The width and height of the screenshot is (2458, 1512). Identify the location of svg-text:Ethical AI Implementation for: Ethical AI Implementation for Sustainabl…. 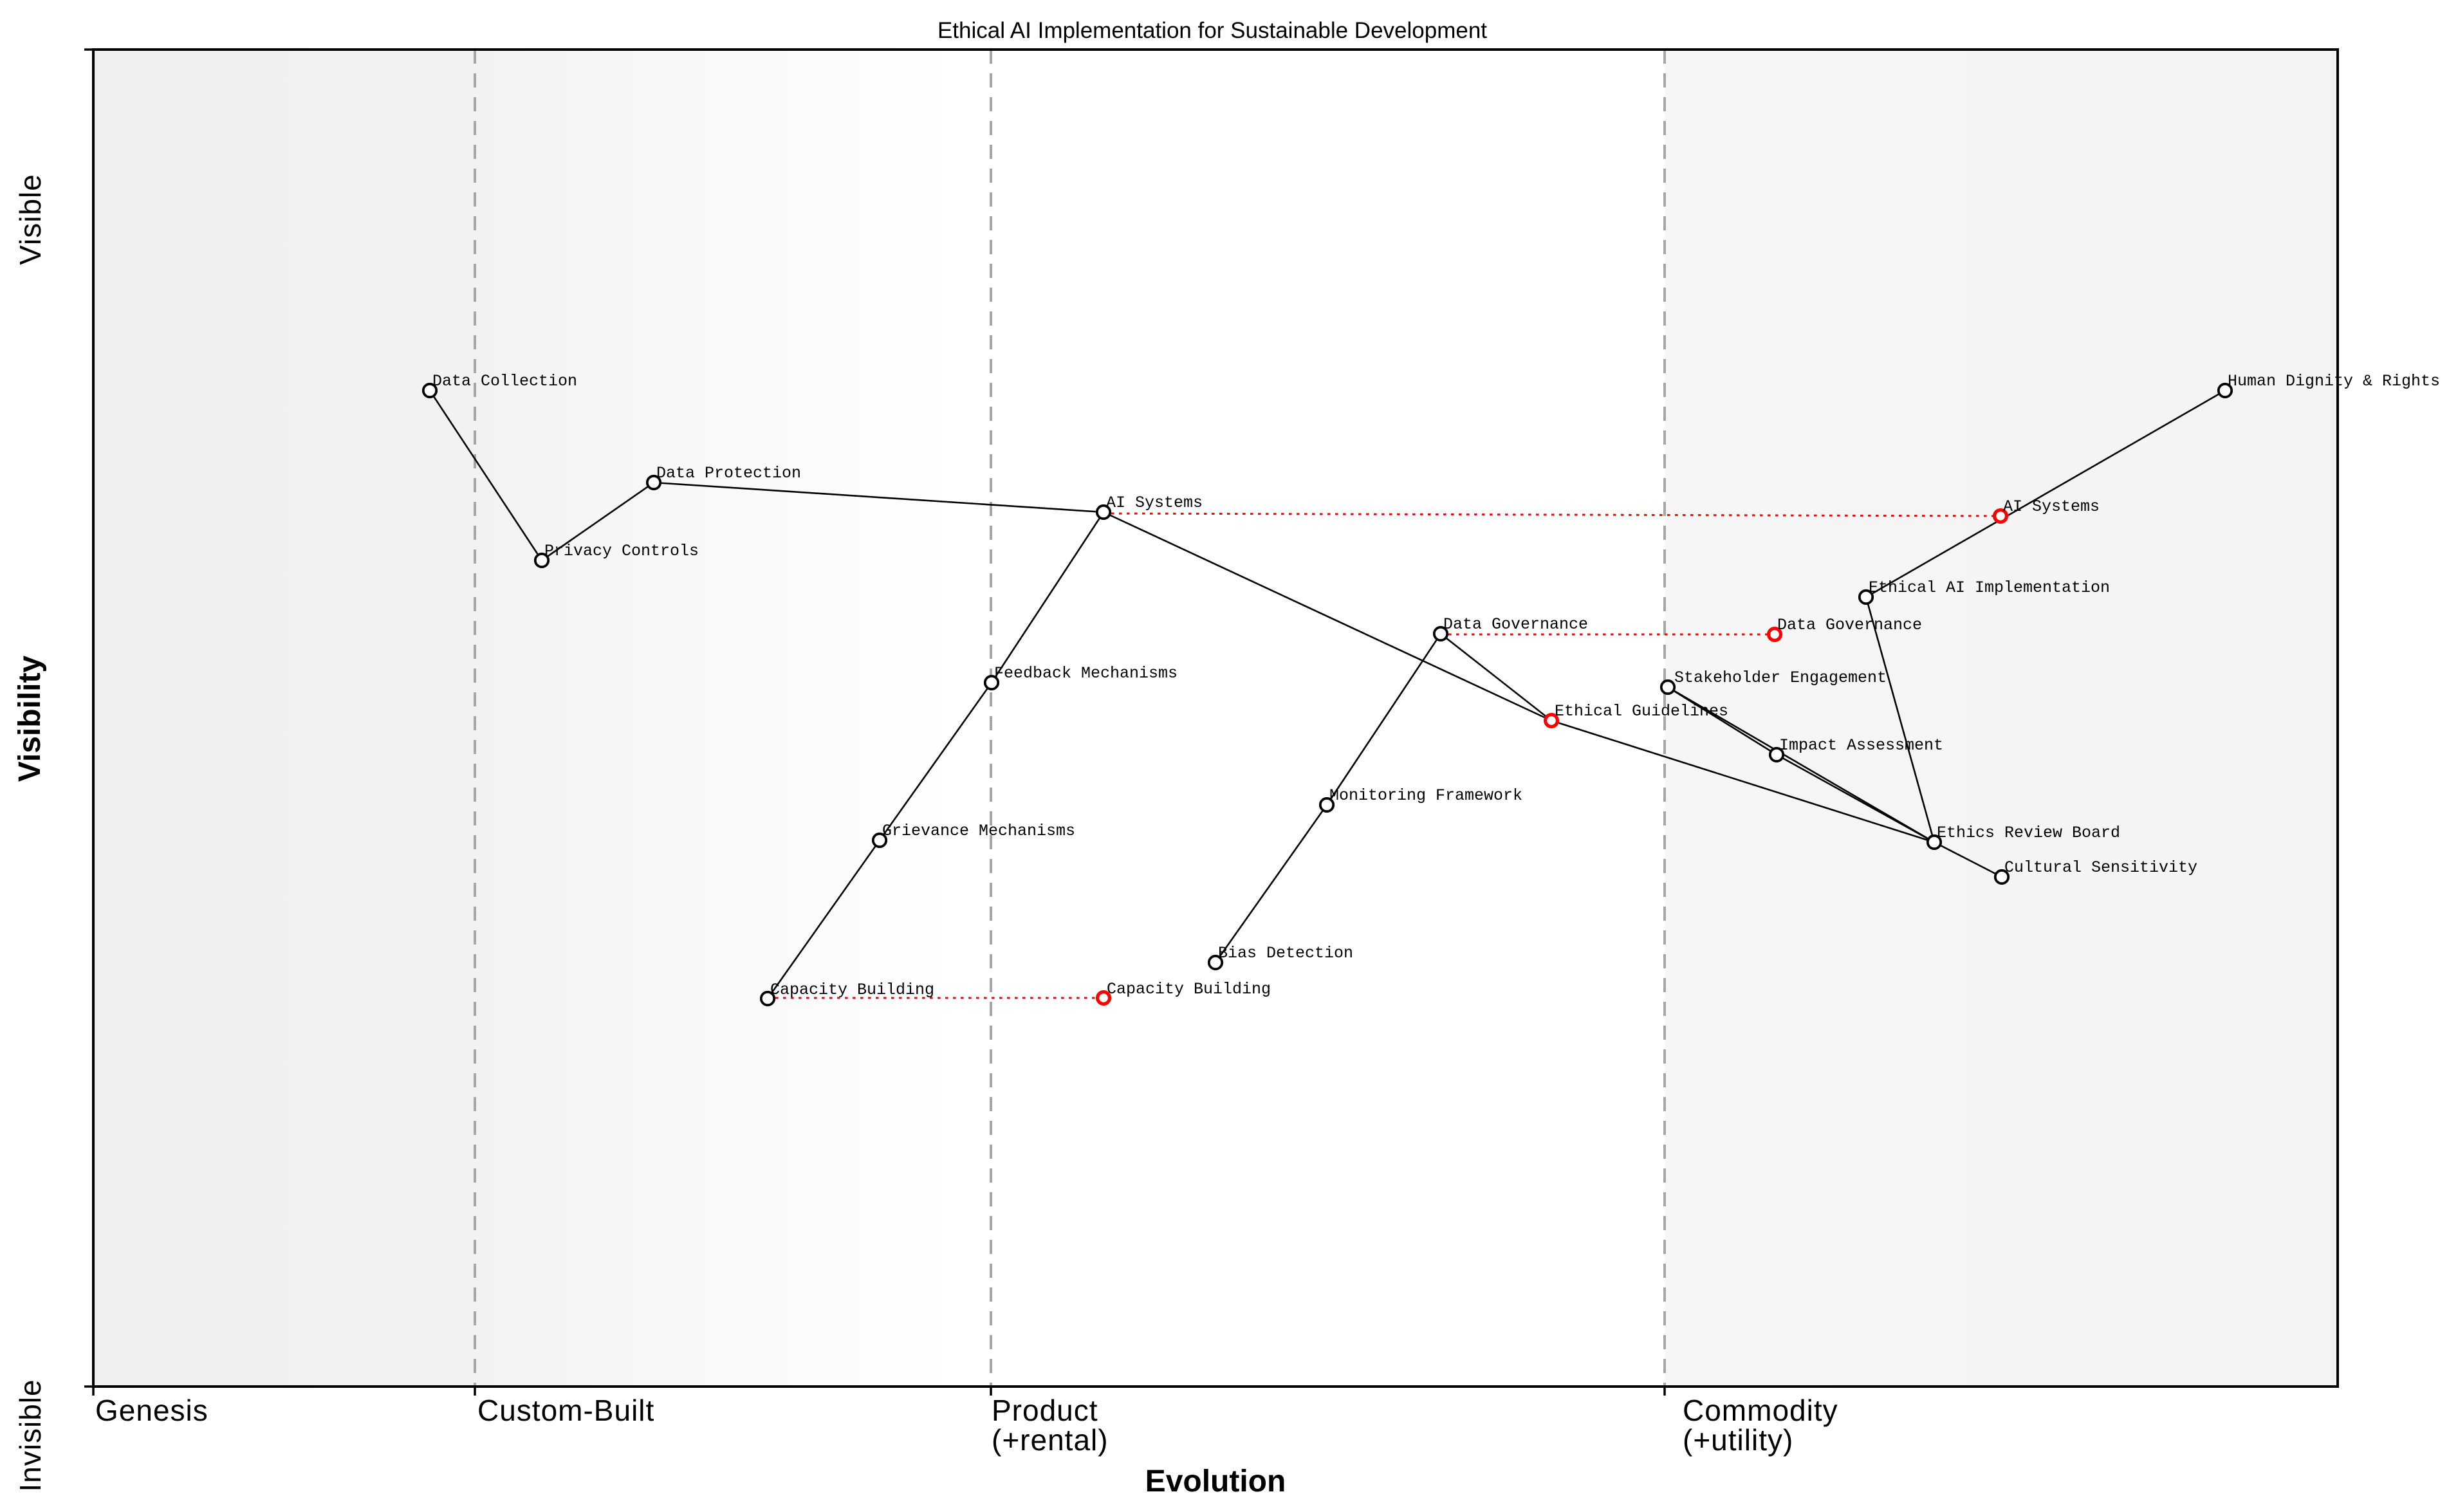
(1212, 30).